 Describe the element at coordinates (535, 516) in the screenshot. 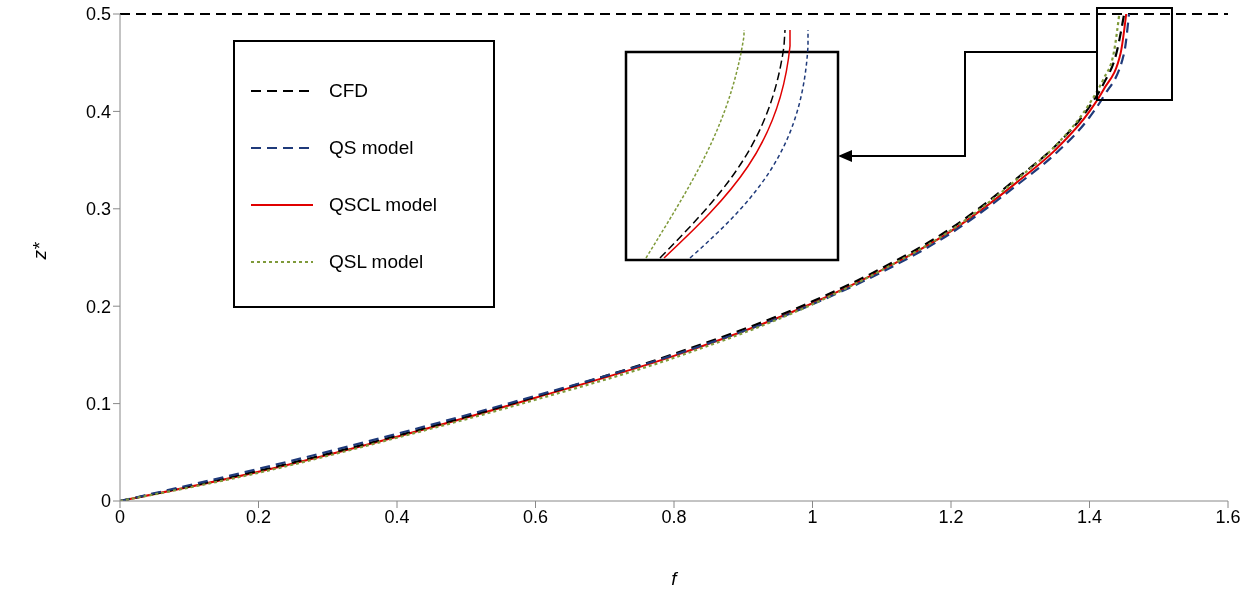

I see `x-tick-label: 0.6` at that location.